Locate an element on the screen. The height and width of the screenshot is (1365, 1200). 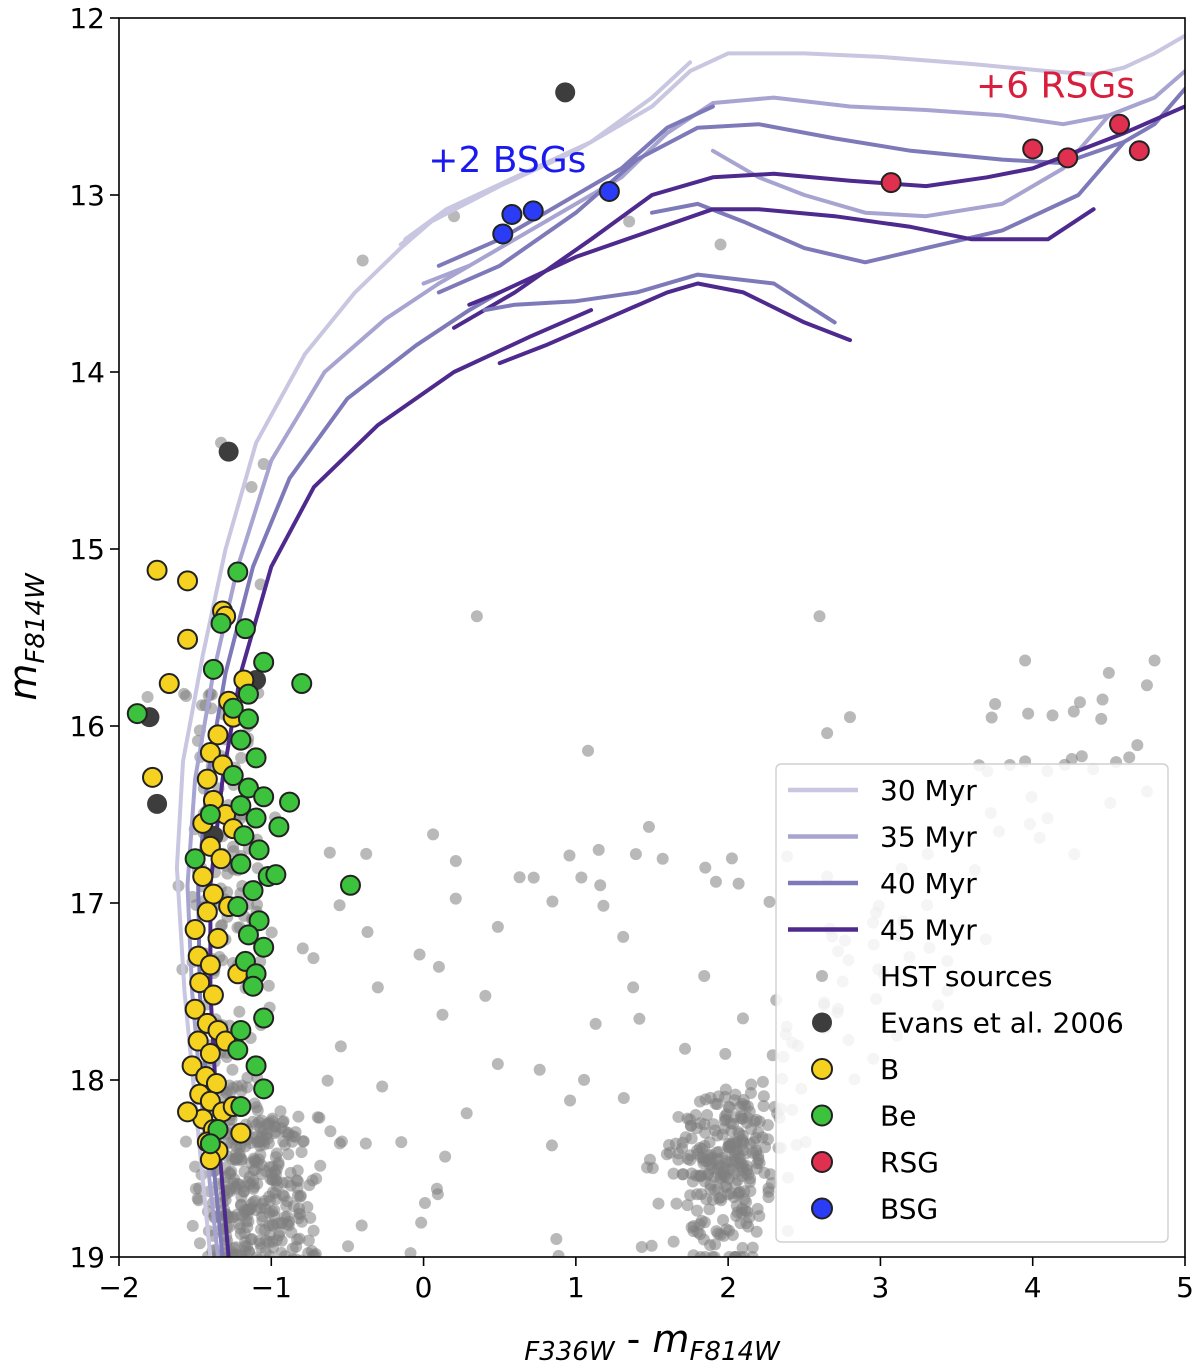
legend-swatch is located at coordinates (822, 1115).